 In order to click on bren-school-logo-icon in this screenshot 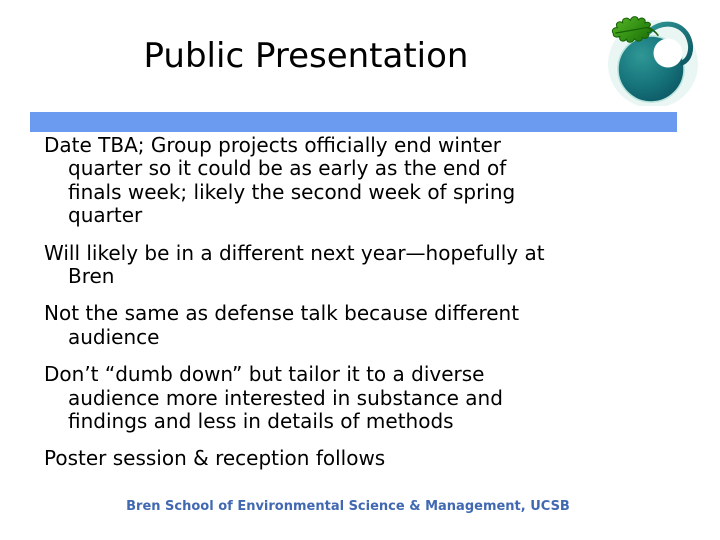, I will do `click(653, 61)`.